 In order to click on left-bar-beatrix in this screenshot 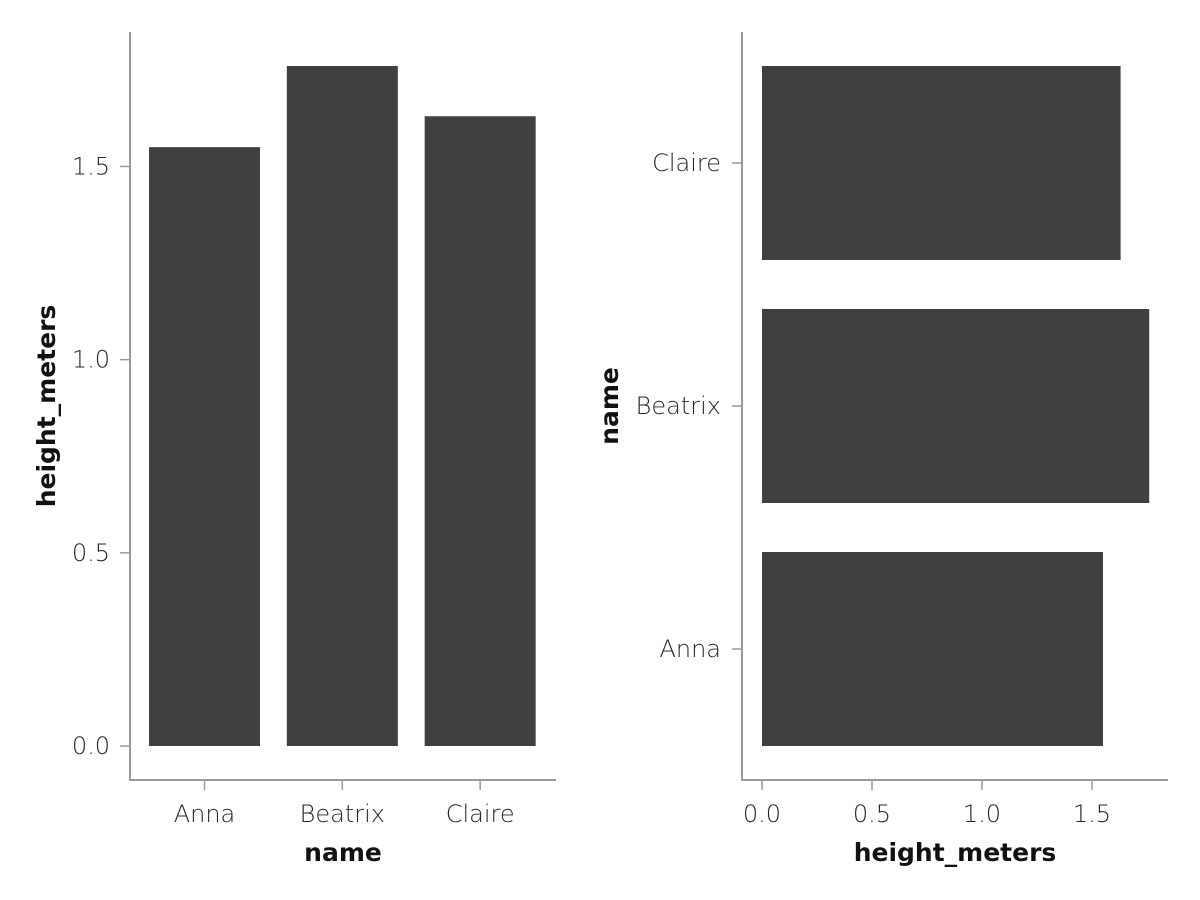, I will do `click(342, 406)`.